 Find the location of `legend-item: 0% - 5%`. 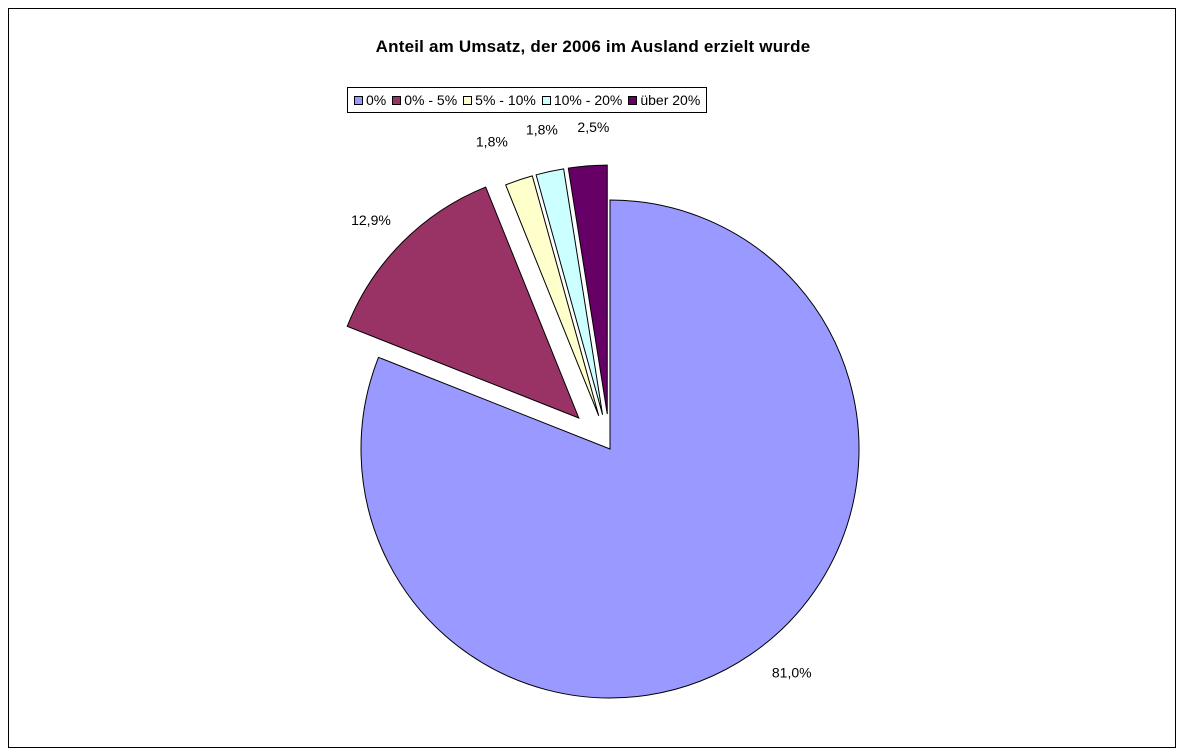

legend-item: 0% - 5% is located at coordinates (424, 100).